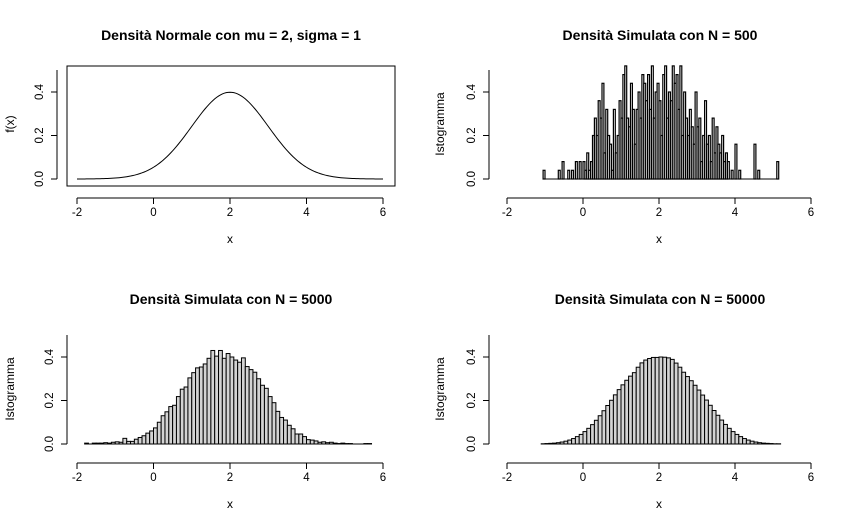 Image resolution: width=858 pixels, height=529 pixels. I want to click on chart-title: Densità Simulata con N = 5000, so click(231, 299).